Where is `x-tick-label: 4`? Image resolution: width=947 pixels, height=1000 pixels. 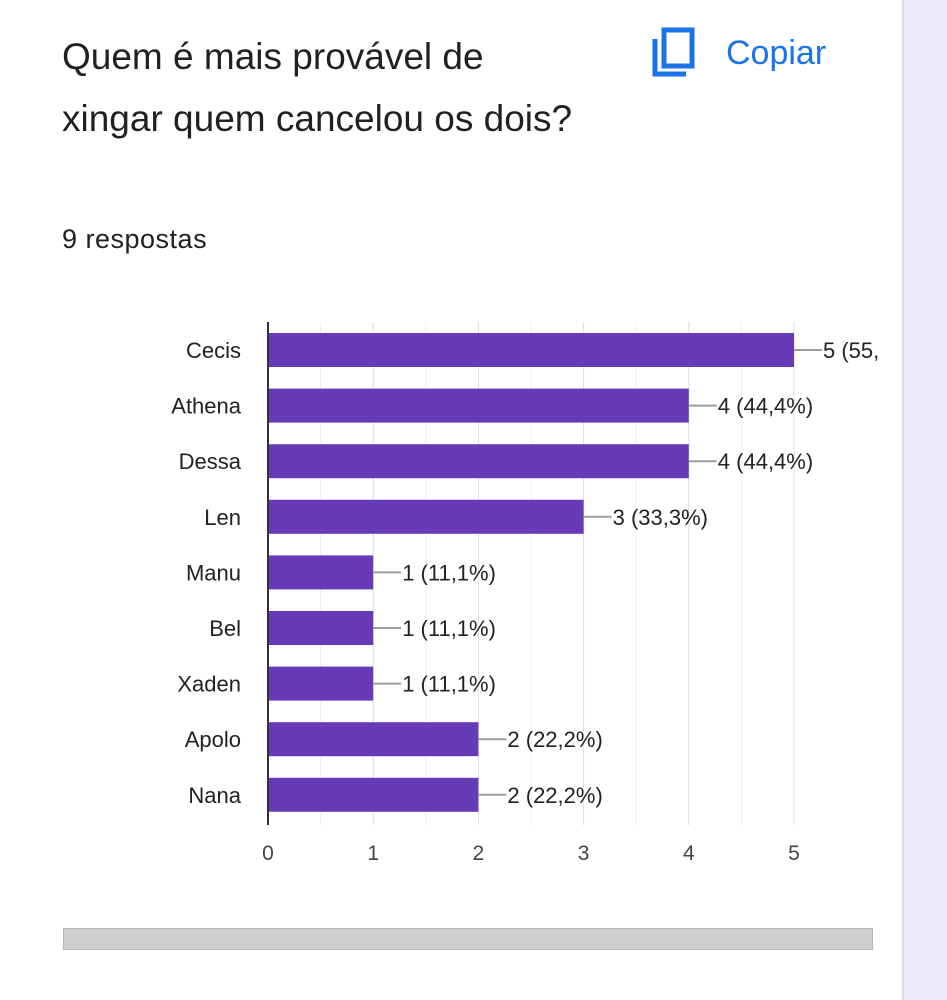 x-tick-label: 4 is located at coordinates (689, 853).